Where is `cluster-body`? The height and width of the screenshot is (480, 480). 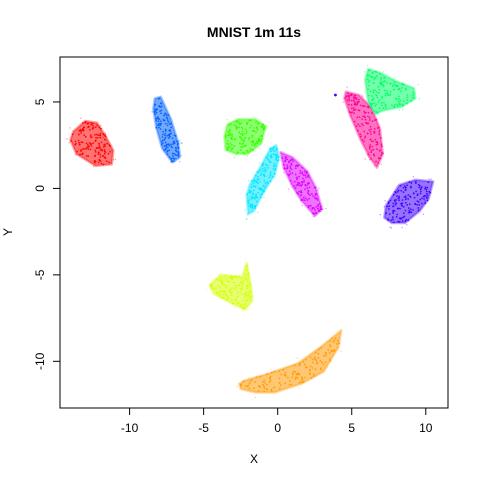 cluster-body is located at coordinates (245, 136).